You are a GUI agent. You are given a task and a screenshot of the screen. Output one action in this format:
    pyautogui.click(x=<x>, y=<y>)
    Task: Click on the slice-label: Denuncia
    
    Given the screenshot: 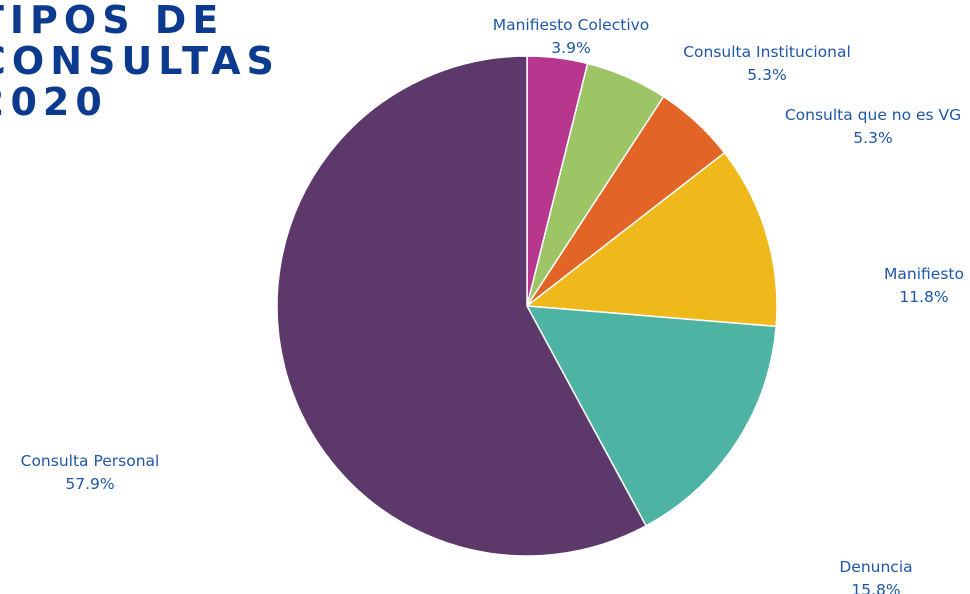 What is the action you would take?
    pyautogui.click(x=875, y=567)
    